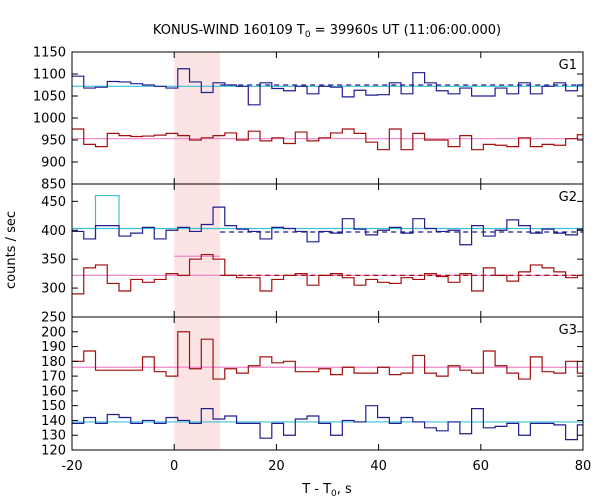 The width and height of the screenshot is (600, 500). I want to click on xlabel-main: T - T, so click(316, 489).